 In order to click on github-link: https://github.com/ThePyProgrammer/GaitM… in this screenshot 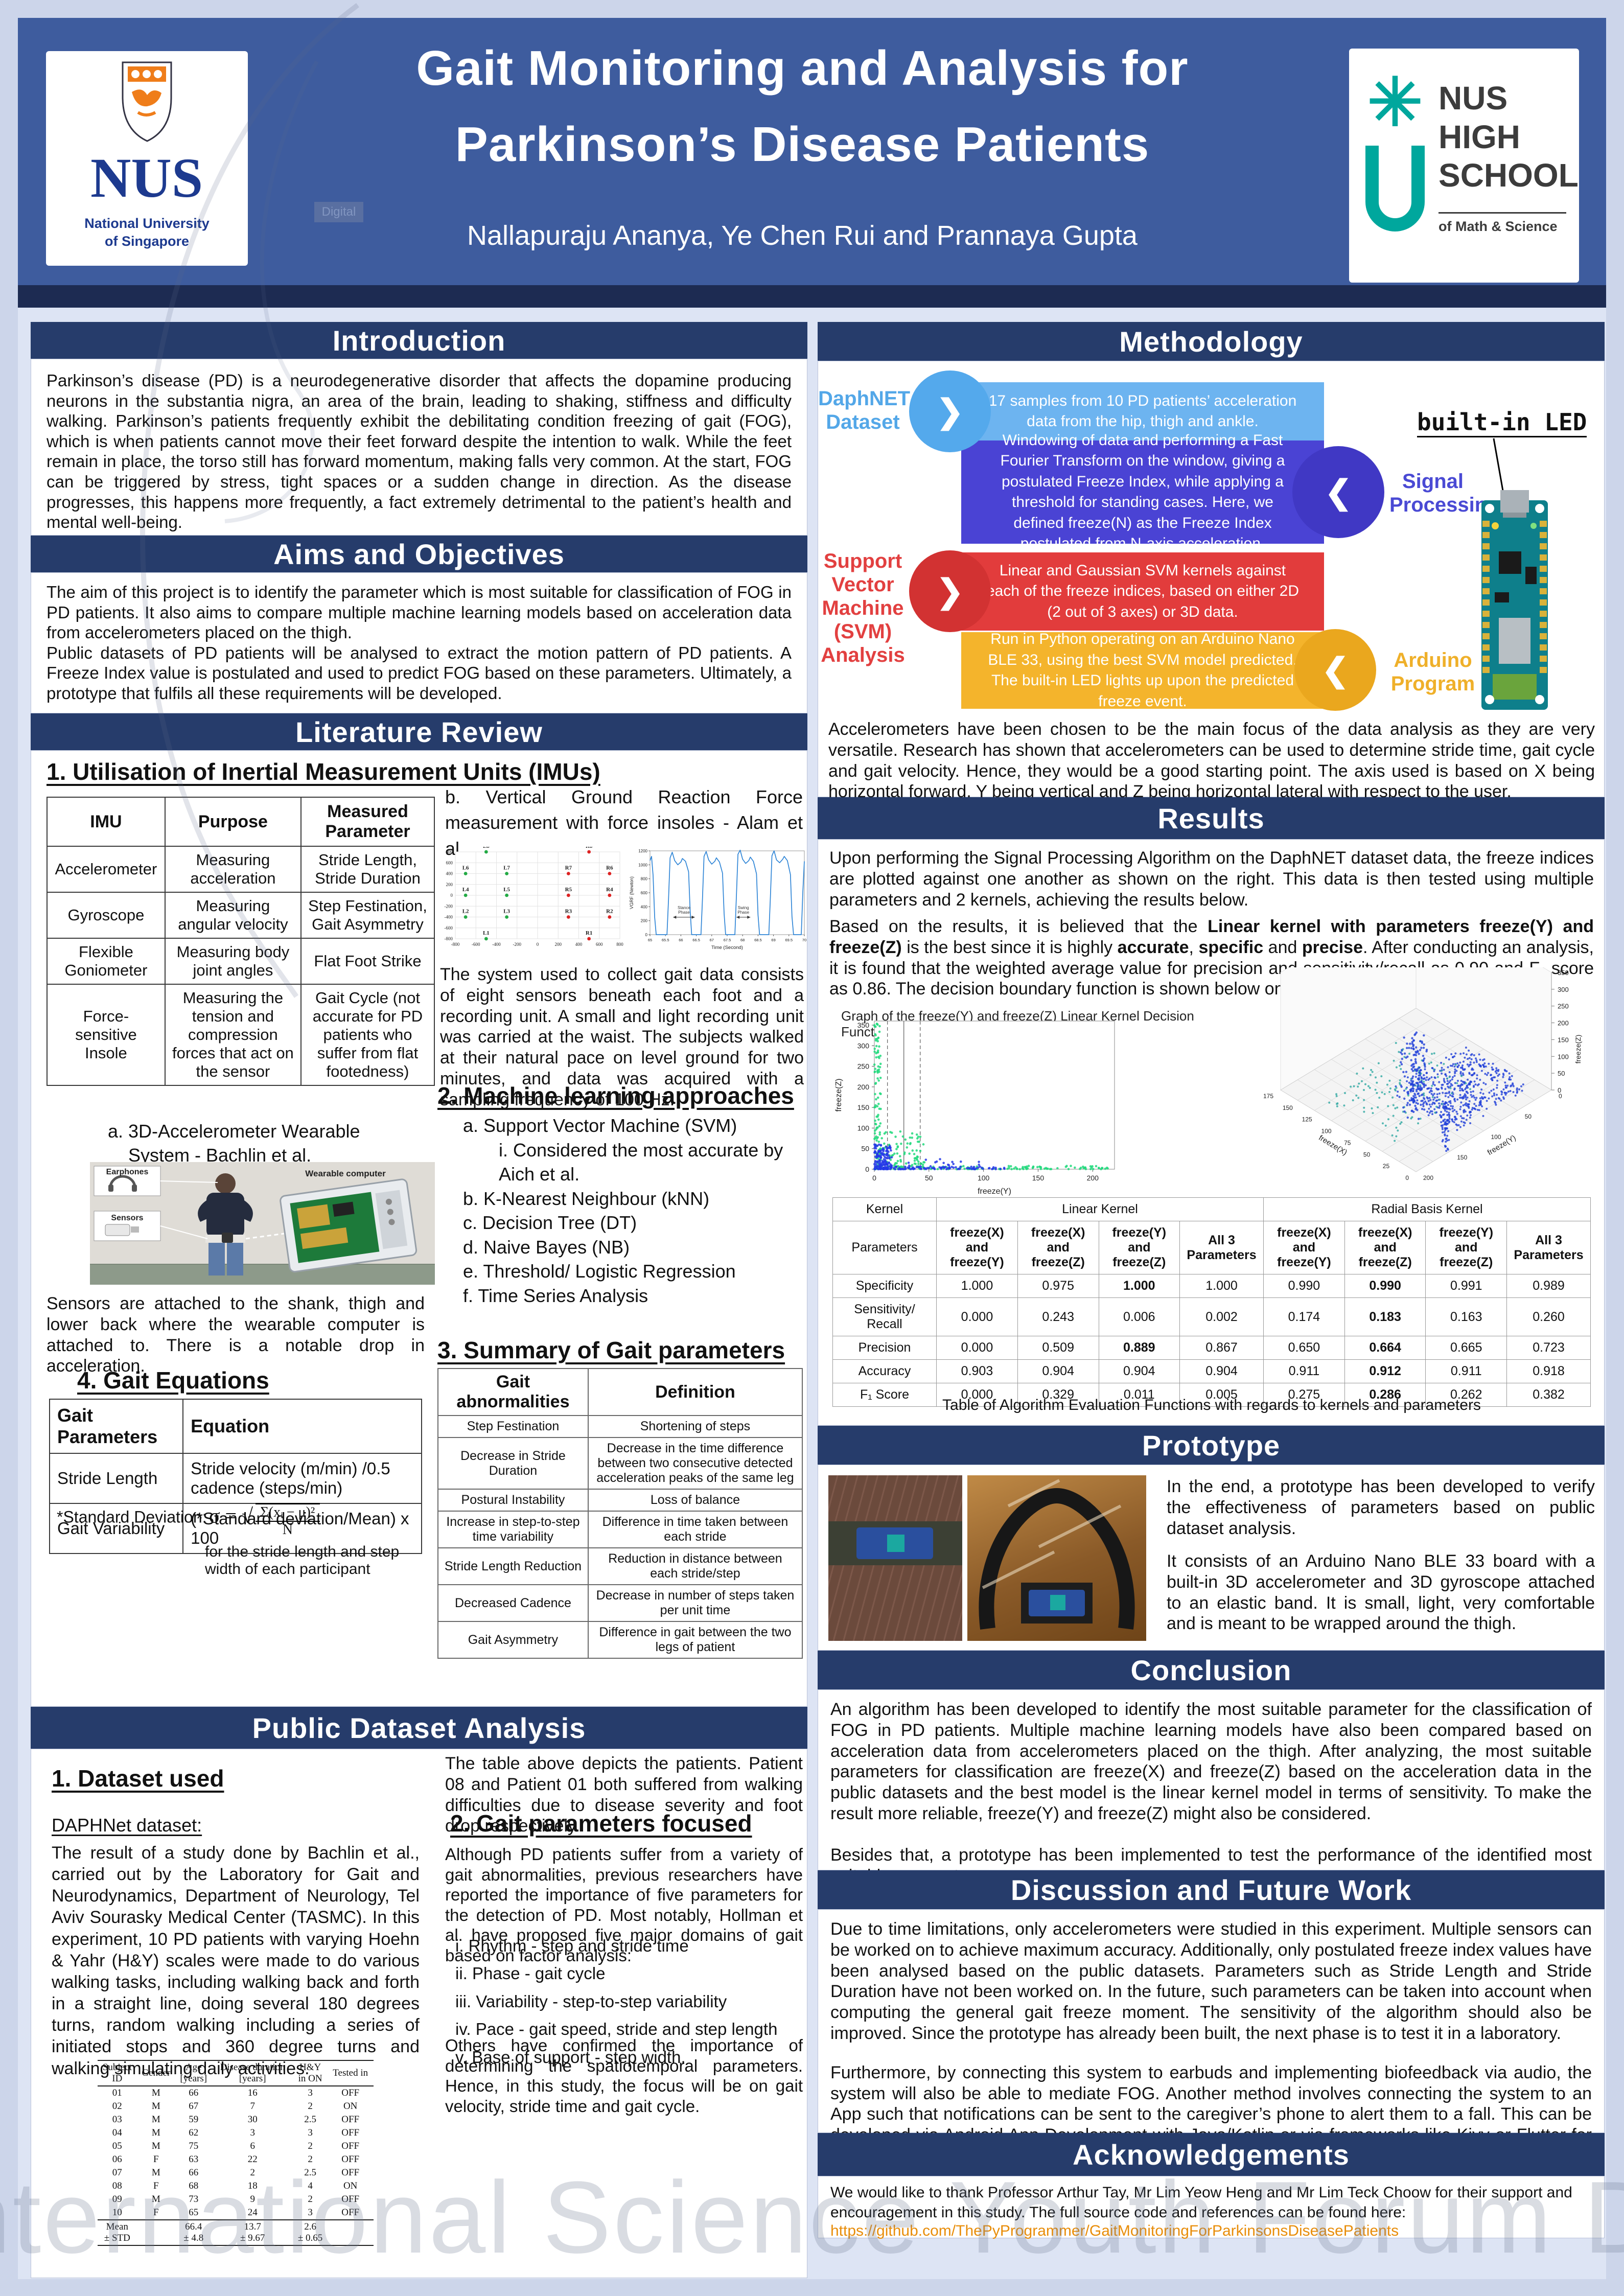, I will do `click(1114, 2231)`.